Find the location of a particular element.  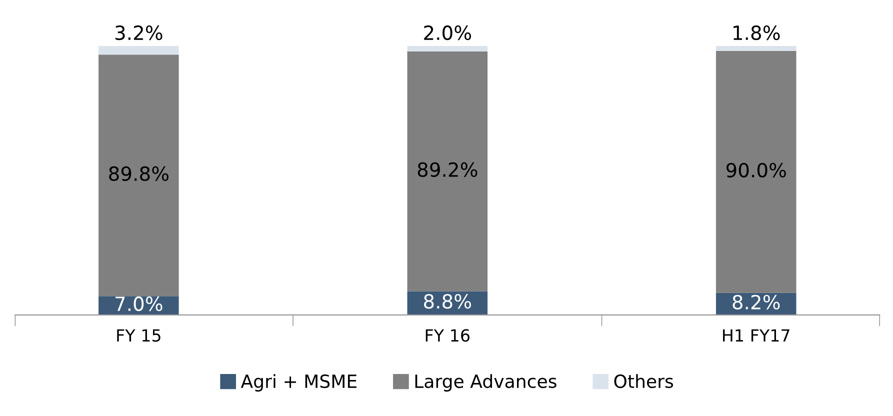

x-tick-label: FY 15 is located at coordinates (138, 335).